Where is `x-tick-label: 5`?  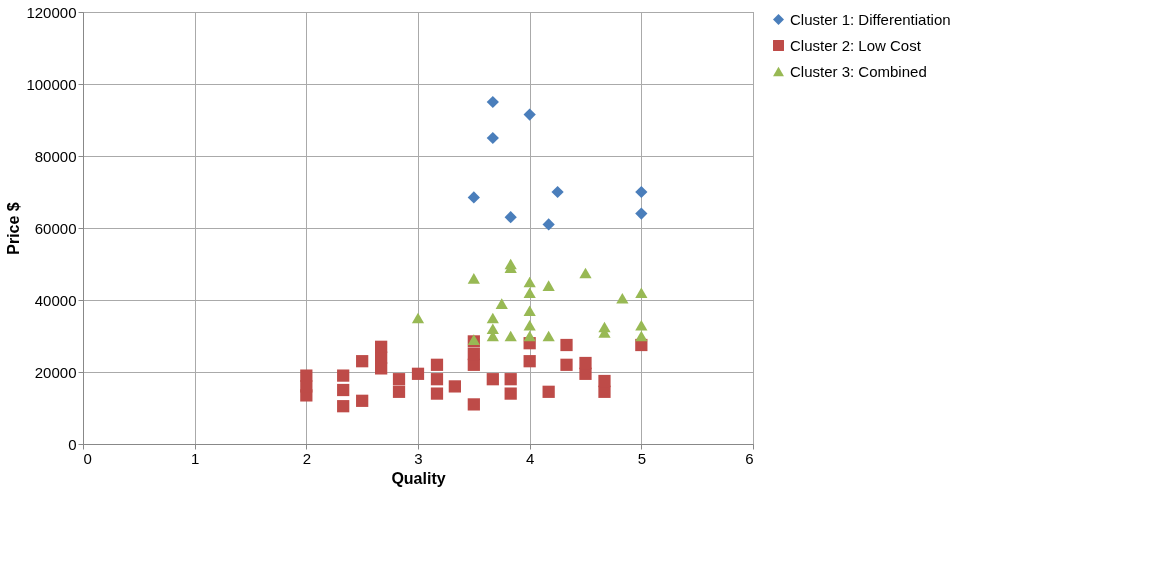 x-tick-label: 5 is located at coordinates (642, 458).